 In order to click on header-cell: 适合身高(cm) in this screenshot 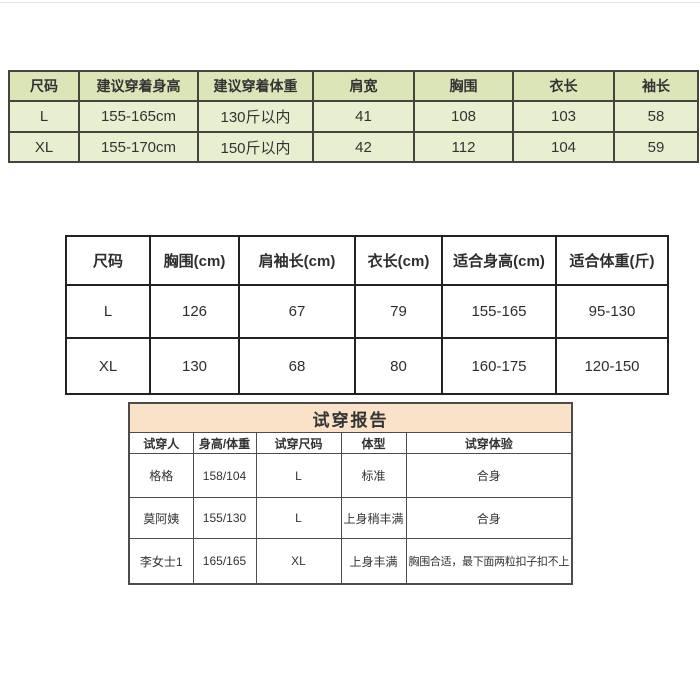, I will do `click(499, 260)`.